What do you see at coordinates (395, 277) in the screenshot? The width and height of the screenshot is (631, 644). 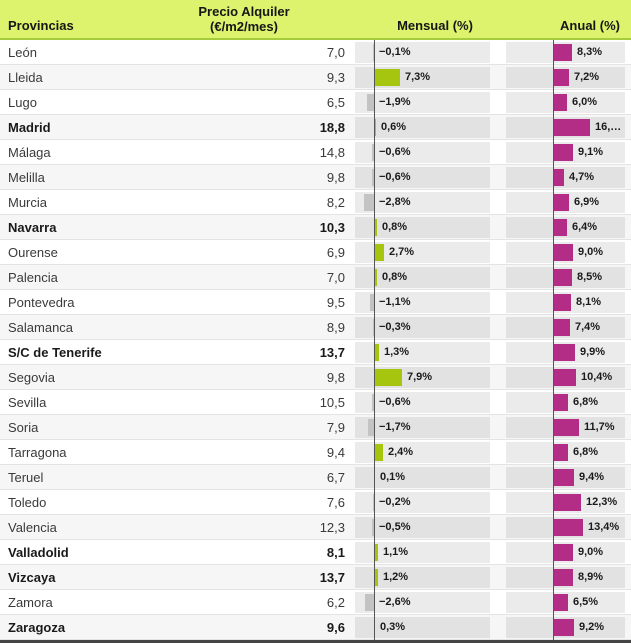 I see `monthly-value-label: 0,8%` at bounding box center [395, 277].